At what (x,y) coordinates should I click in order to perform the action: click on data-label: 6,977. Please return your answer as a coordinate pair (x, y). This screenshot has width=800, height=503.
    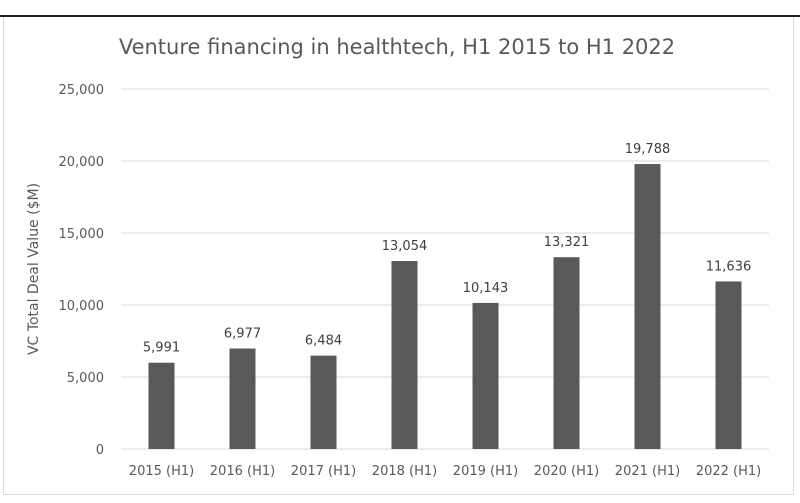
    Looking at the image, I should click on (242, 334).